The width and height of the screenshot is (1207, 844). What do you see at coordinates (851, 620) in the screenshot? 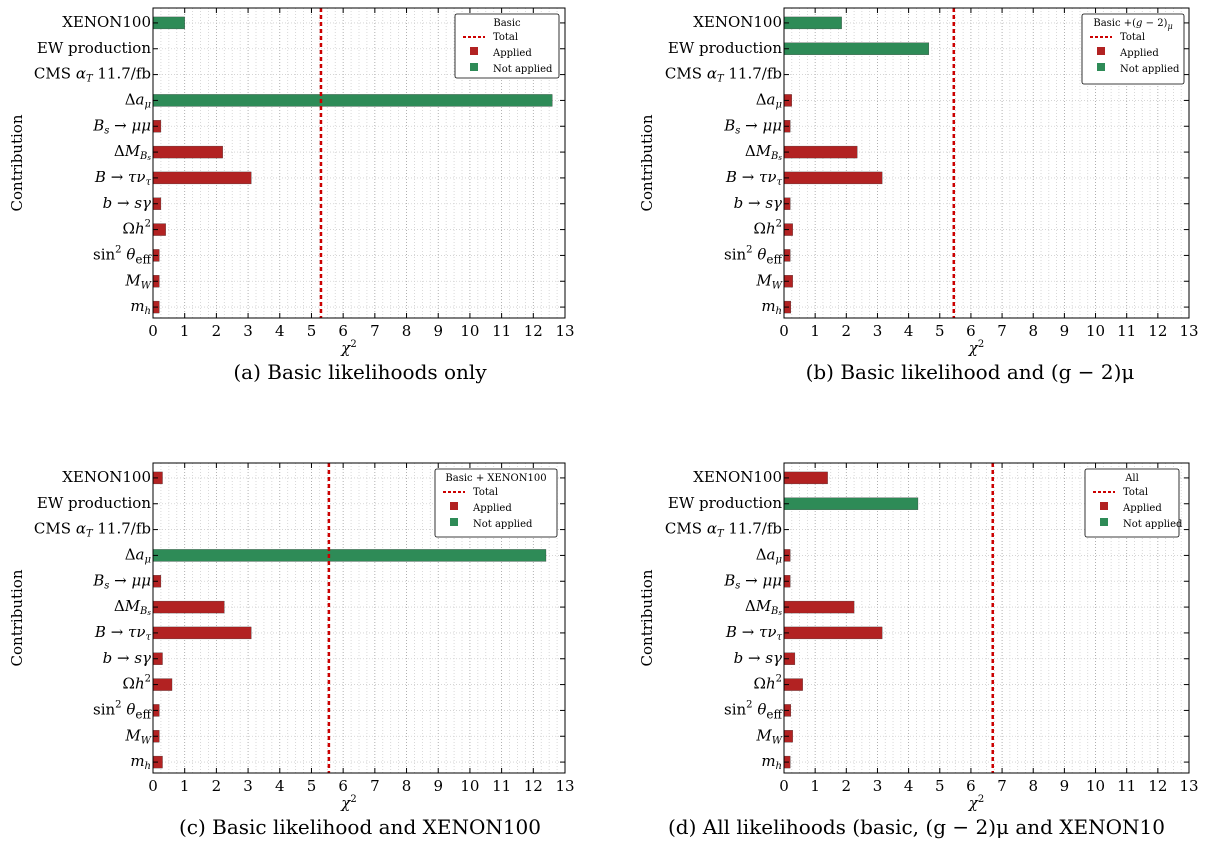
I see `bars` at bounding box center [851, 620].